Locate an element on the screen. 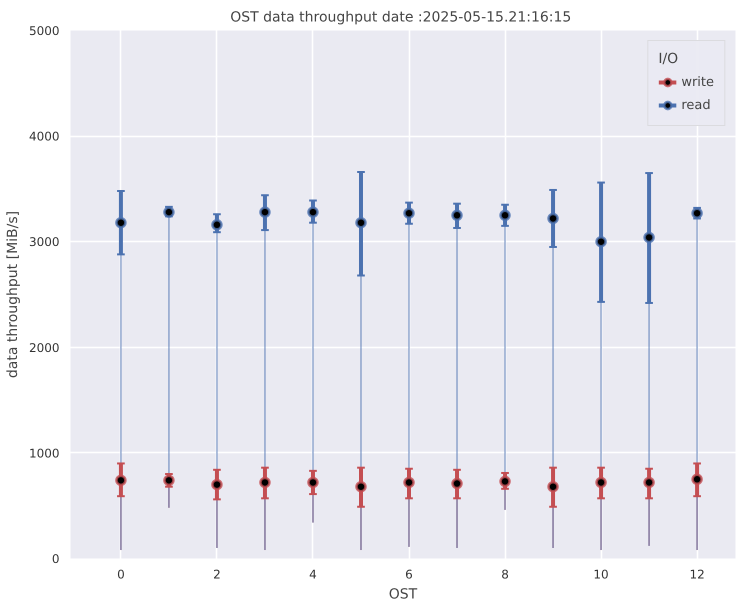 The height and width of the screenshot is (605, 737). x-tick-label: 4 is located at coordinates (313, 575).